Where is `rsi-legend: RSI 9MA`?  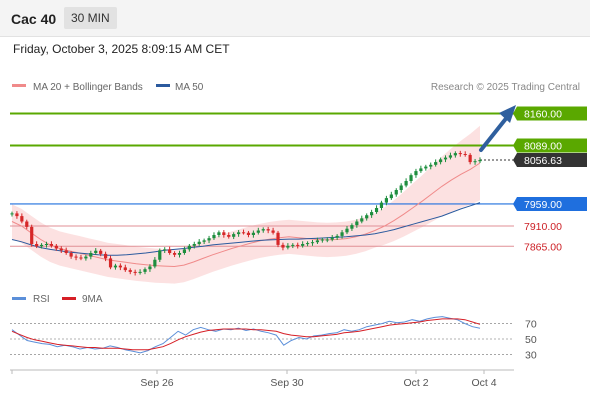
rsi-legend: RSI 9MA is located at coordinates (57, 299).